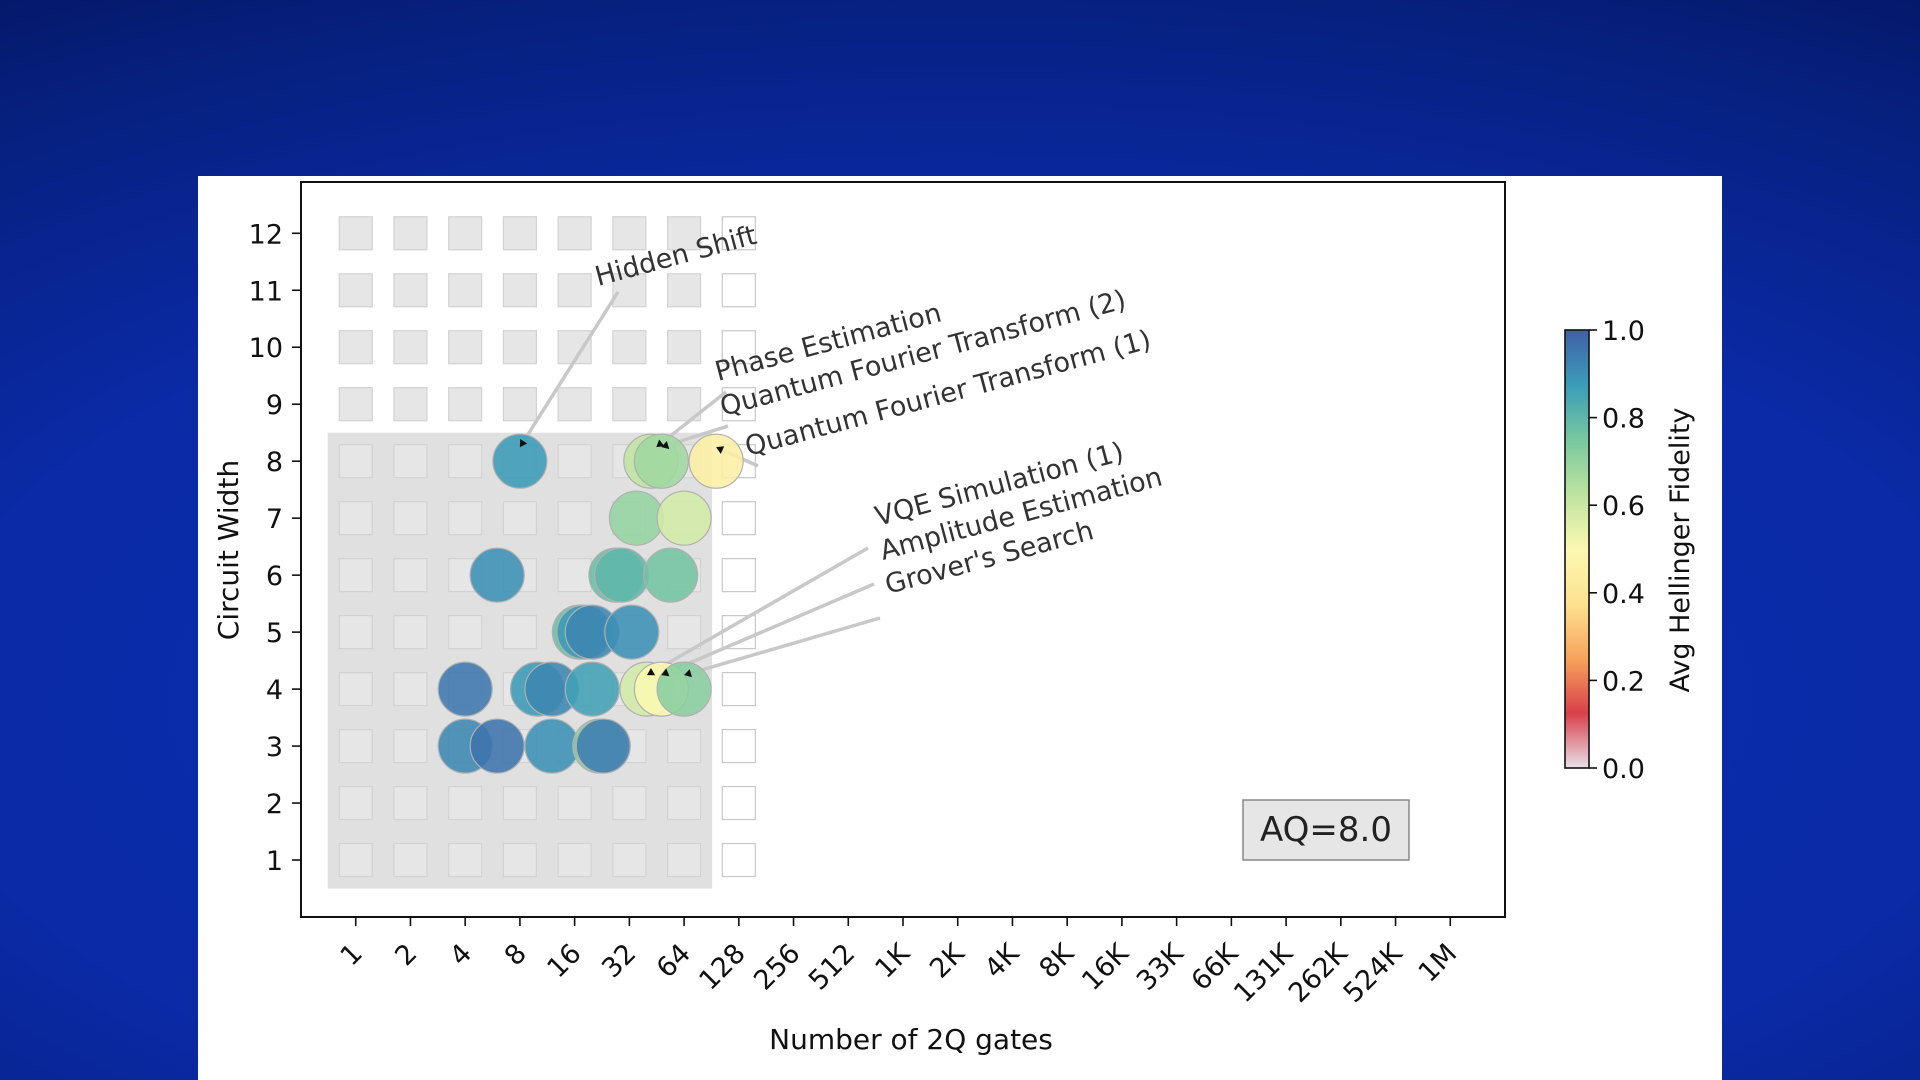 This screenshot has height=1080, width=1920. What do you see at coordinates (274, 861) in the screenshot?
I see `y-tick-label: 1` at bounding box center [274, 861].